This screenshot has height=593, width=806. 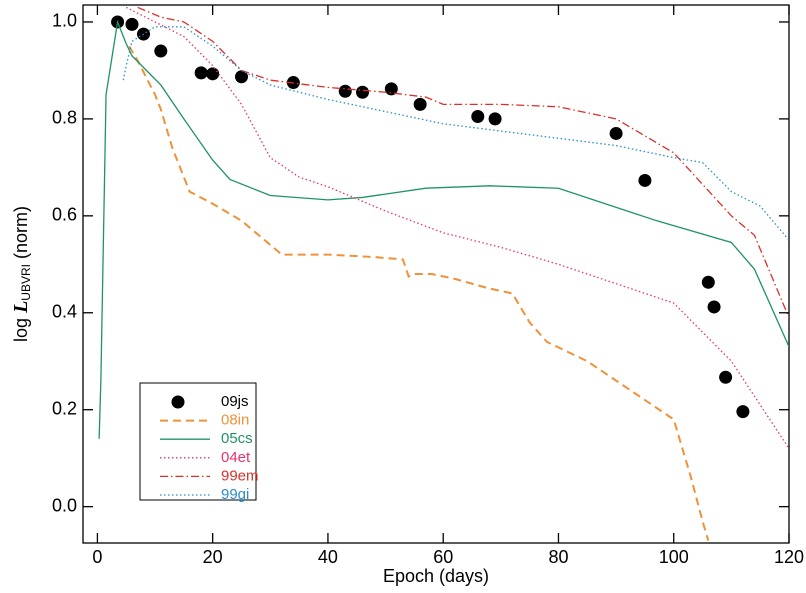 I want to click on y-tick-label: 1.0, so click(x=64, y=21).